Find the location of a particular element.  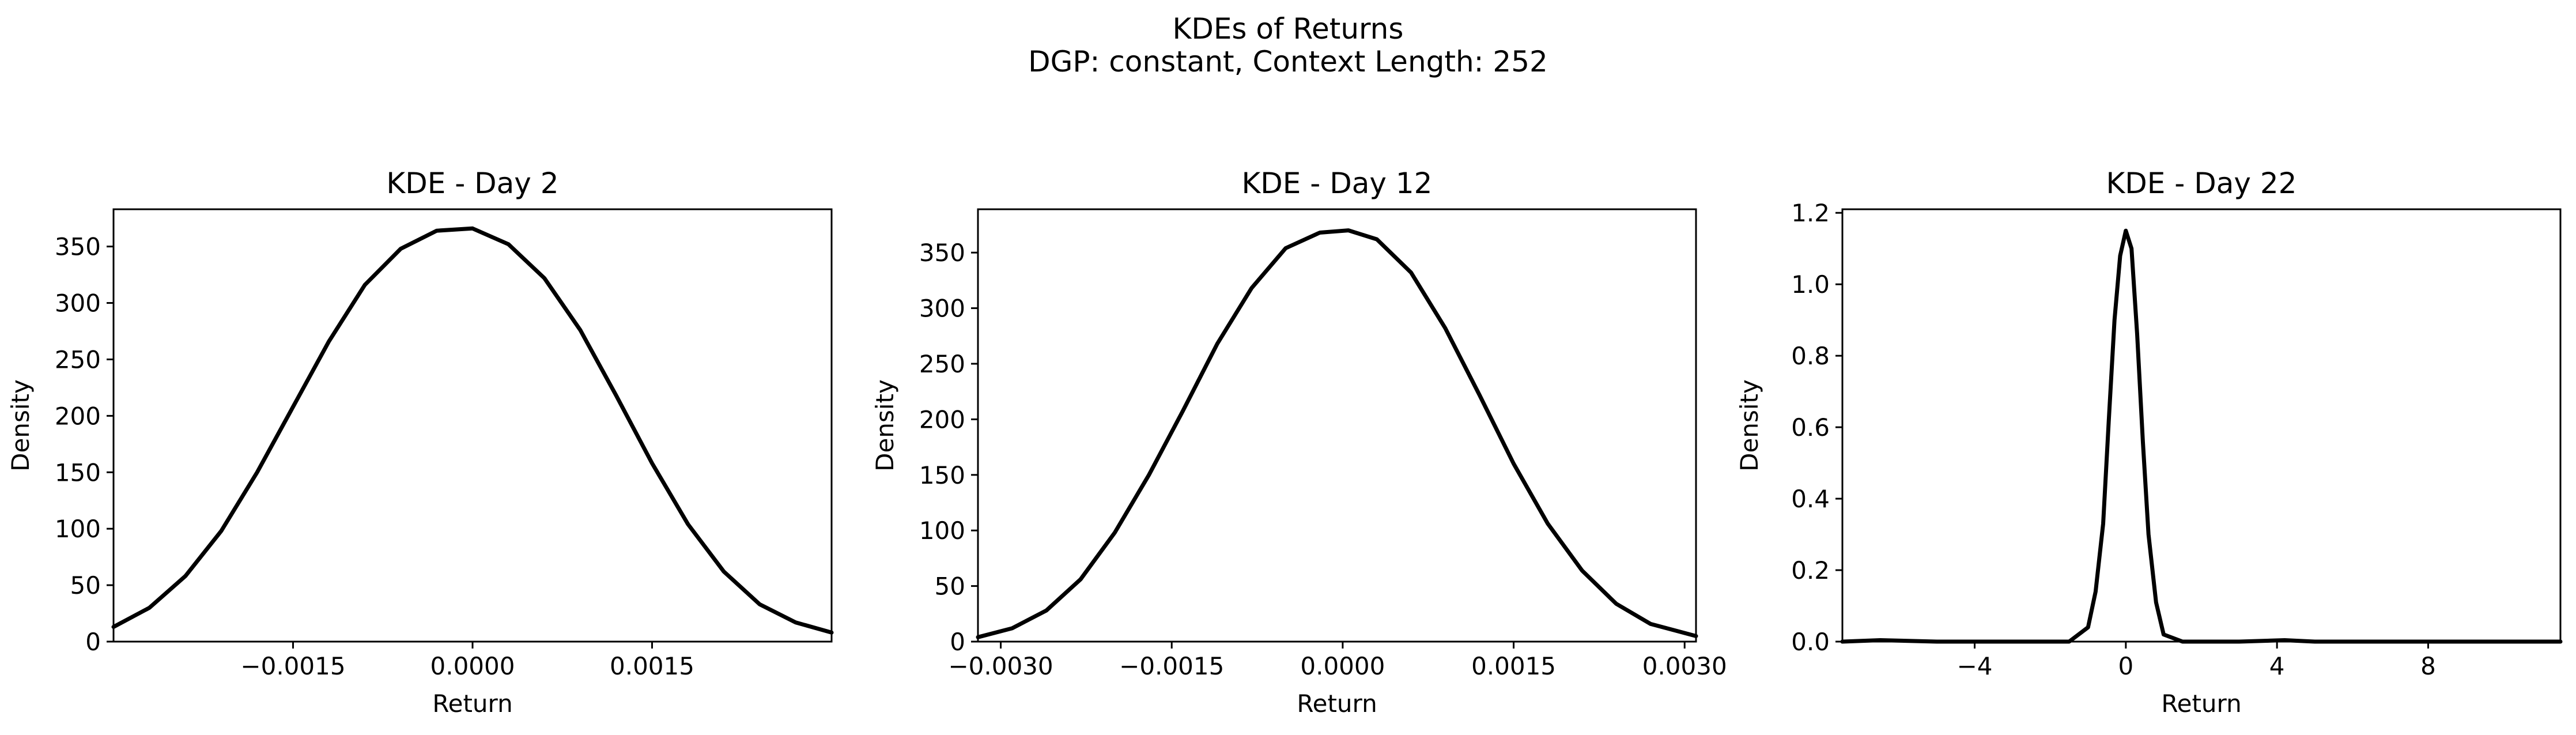

subplot-title: KDE - Day 2 is located at coordinates (472, 183).